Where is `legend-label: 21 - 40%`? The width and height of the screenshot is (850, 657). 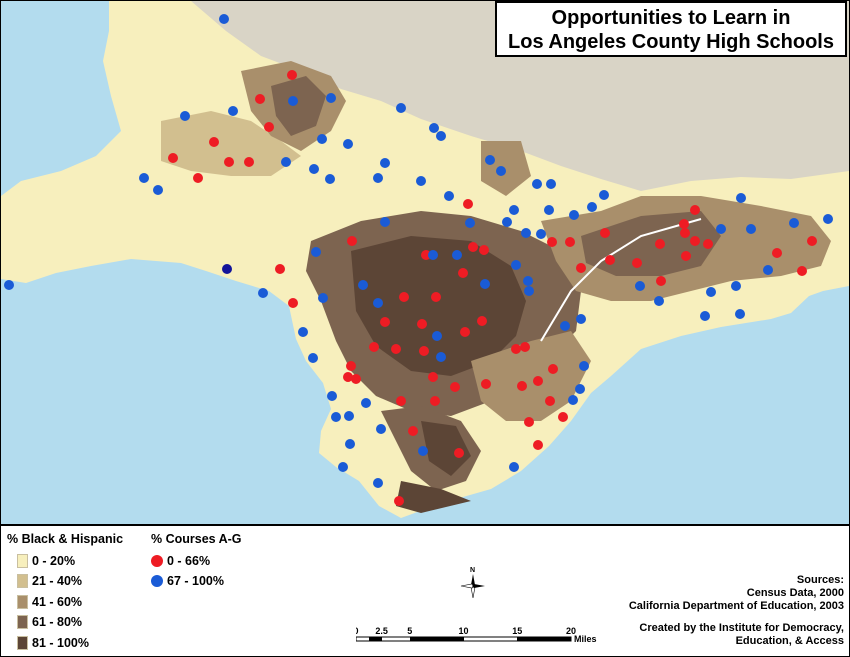 legend-label: 21 - 40% is located at coordinates (57, 581).